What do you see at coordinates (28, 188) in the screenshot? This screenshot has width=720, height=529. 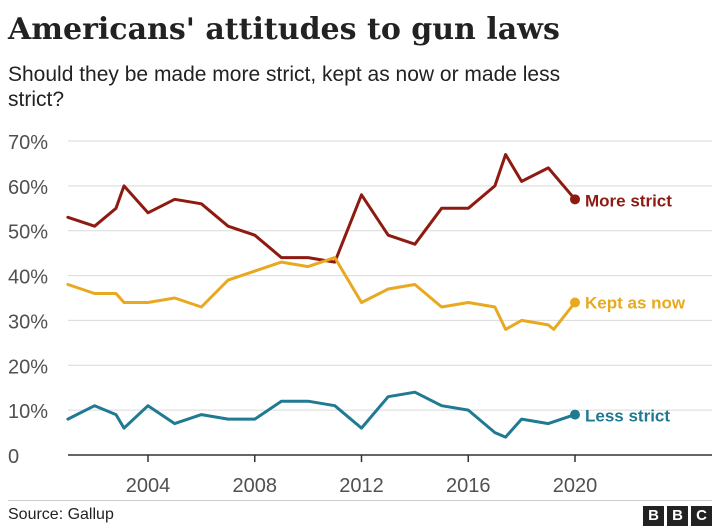 I see `y-tick-label: 60%` at bounding box center [28, 188].